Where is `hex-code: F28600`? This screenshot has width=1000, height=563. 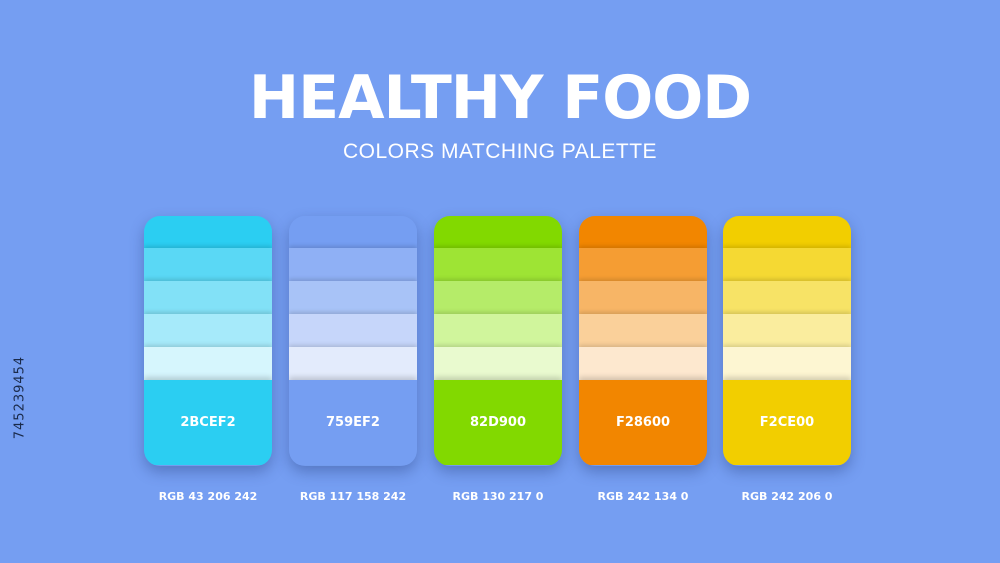
hex-code: F28600 is located at coordinates (643, 422).